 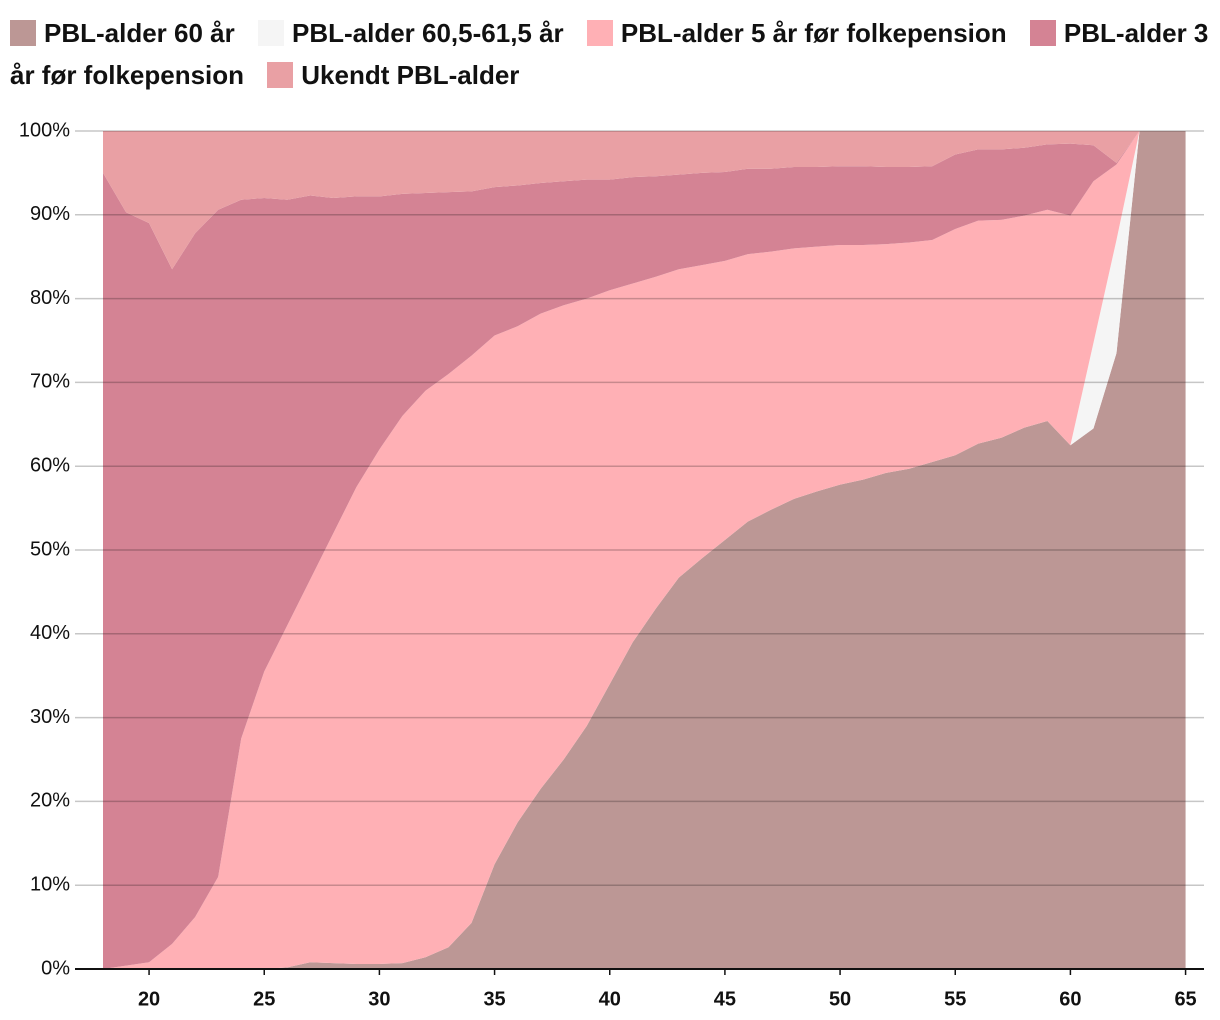 What do you see at coordinates (44, 130) in the screenshot?
I see `y-tick-label: 100%` at bounding box center [44, 130].